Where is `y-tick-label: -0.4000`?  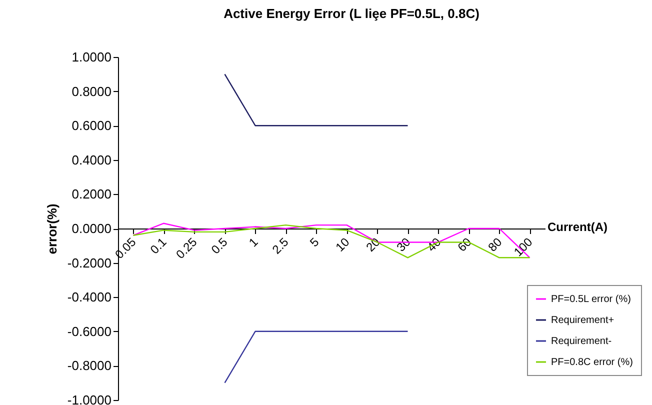 y-tick-label: -0.4000 is located at coordinates (89, 297).